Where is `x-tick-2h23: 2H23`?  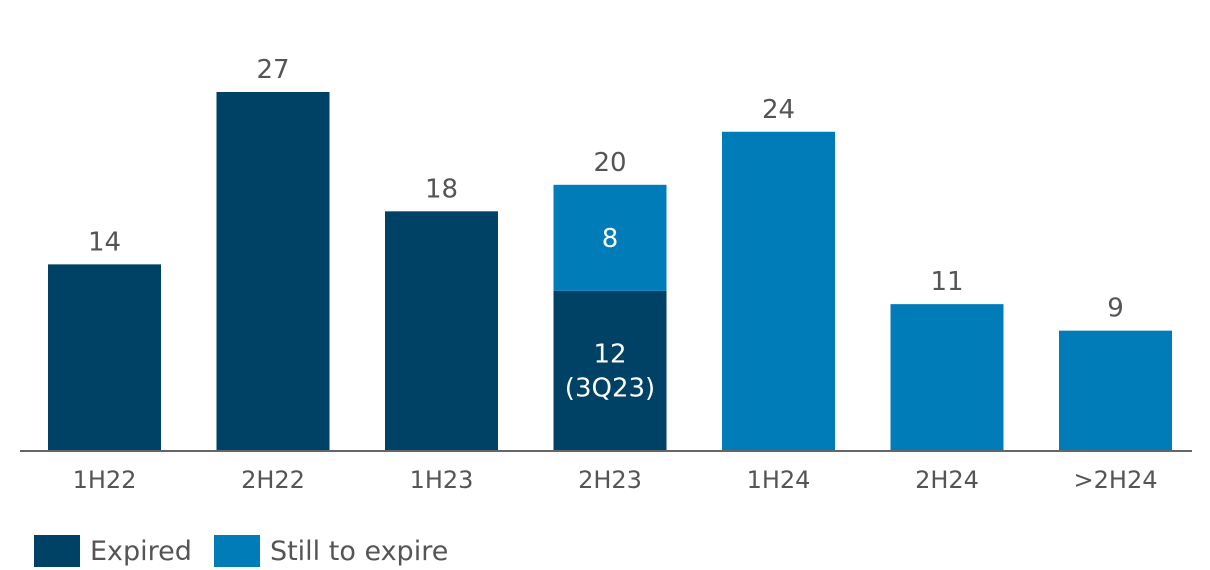 x-tick-2h23: 2H23 is located at coordinates (610, 480).